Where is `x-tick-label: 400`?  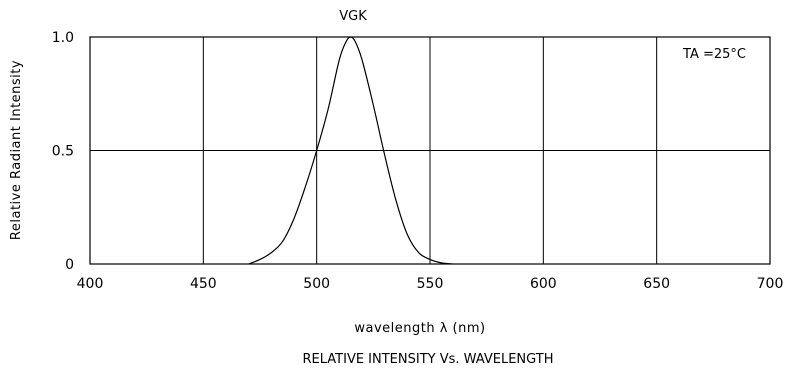
x-tick-label: 400 is located at coordinates (90, 284).